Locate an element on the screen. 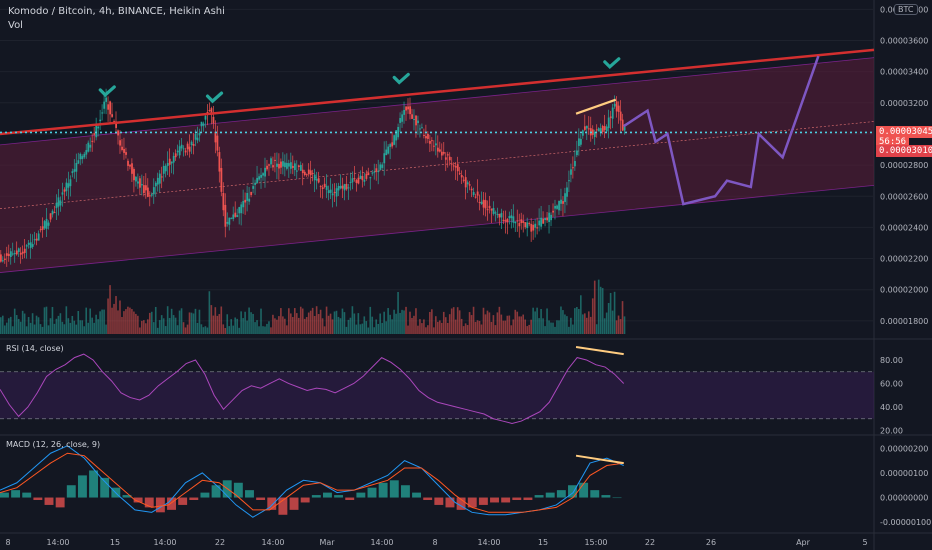  price-tick-label: 0.00002200 is located at coordinates (904, 259).